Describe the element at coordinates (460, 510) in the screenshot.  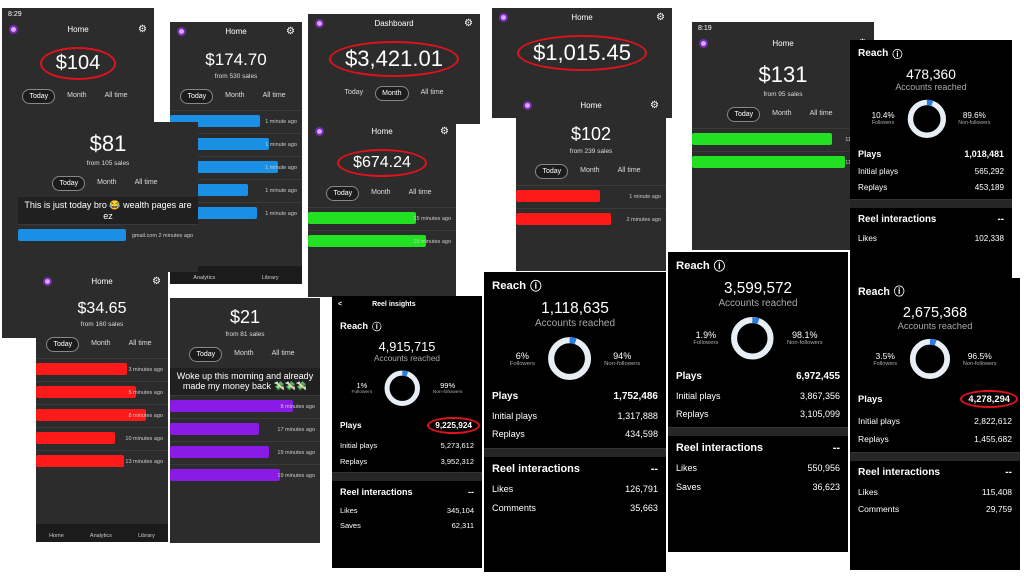
I see `metric-value: 345,104` at that location.